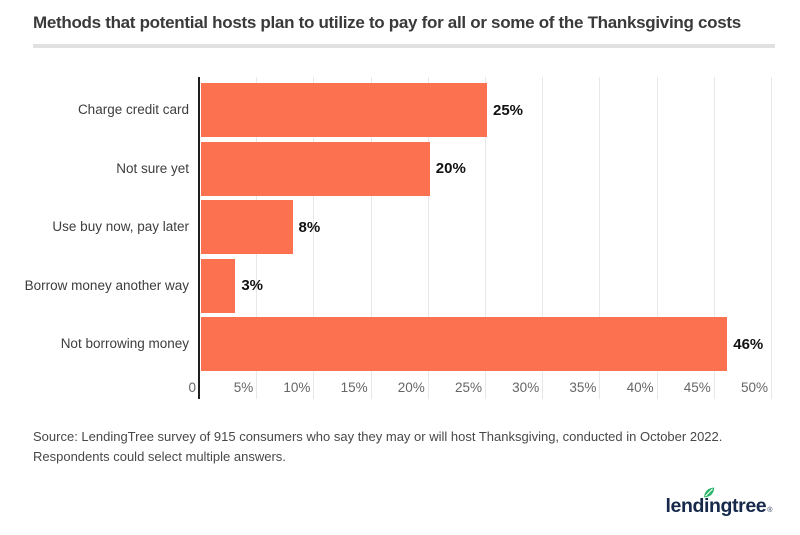 The height and width of the screenshot is (535, 800). Describe the element at coordinates (716, 506) in the screenshot. I see `logo-text: lendingtree` at that location.